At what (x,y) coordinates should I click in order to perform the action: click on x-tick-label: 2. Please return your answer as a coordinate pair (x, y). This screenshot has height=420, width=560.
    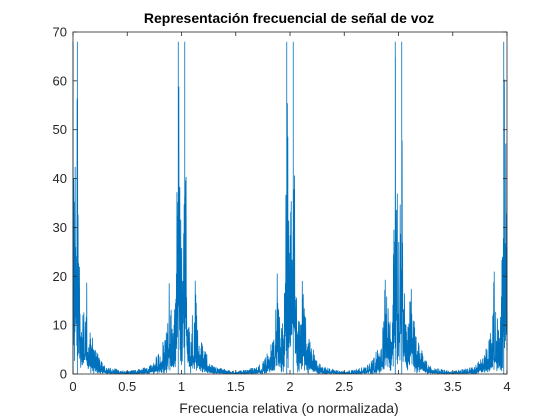
    Looking at the image, I should click on (289, 386).